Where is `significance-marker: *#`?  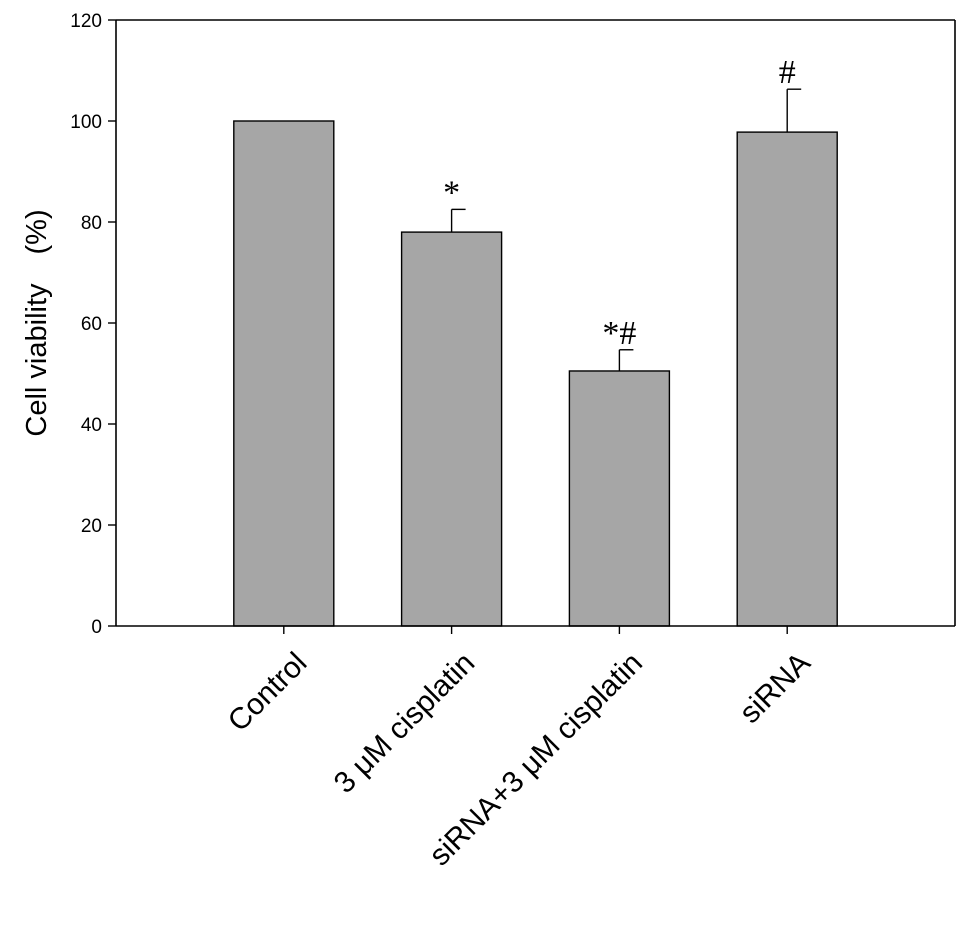 significance-marker: *# is located at coordinates (619, 333).